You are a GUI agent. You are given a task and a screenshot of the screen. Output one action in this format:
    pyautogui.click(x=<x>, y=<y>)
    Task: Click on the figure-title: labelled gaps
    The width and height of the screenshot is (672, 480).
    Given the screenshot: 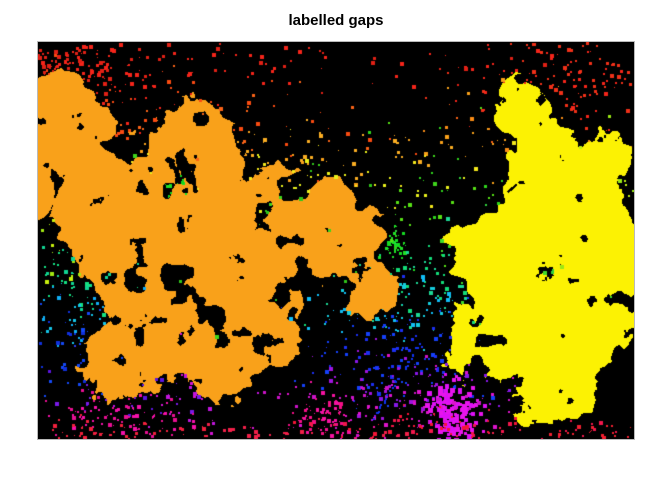 What is the action you would take?
    pyautogui.click(x=336, y=20)
    